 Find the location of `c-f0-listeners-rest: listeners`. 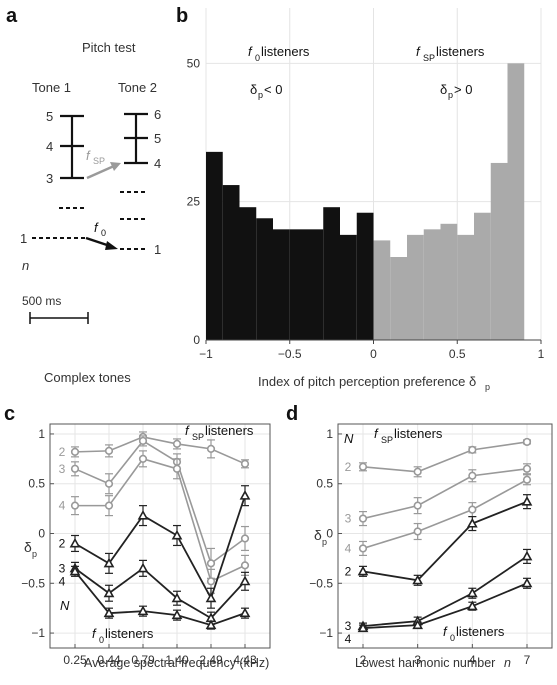

c-f0-listeners-rest: listeners is located at coordinates (129, 633).